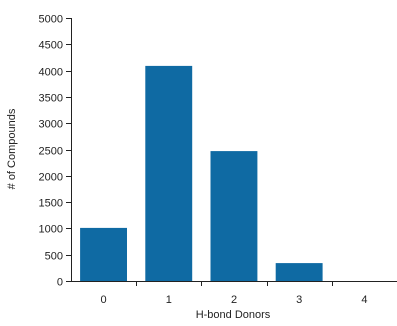 The width and height of the screenshot is (397, 326). I want to click on y-tick-label: 1000, so click(51, 230).